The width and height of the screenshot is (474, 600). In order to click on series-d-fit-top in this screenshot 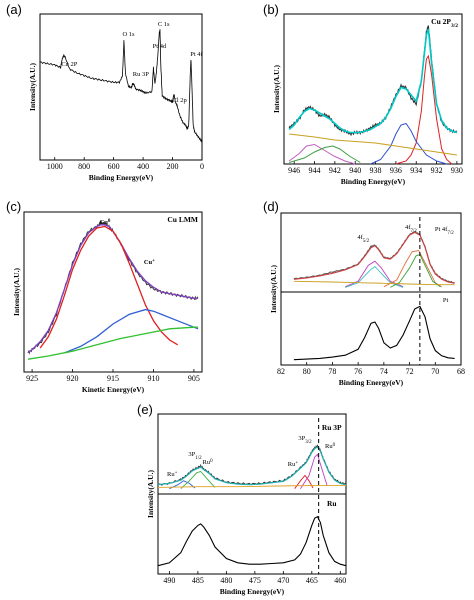, I will do `click(374, 257)`.